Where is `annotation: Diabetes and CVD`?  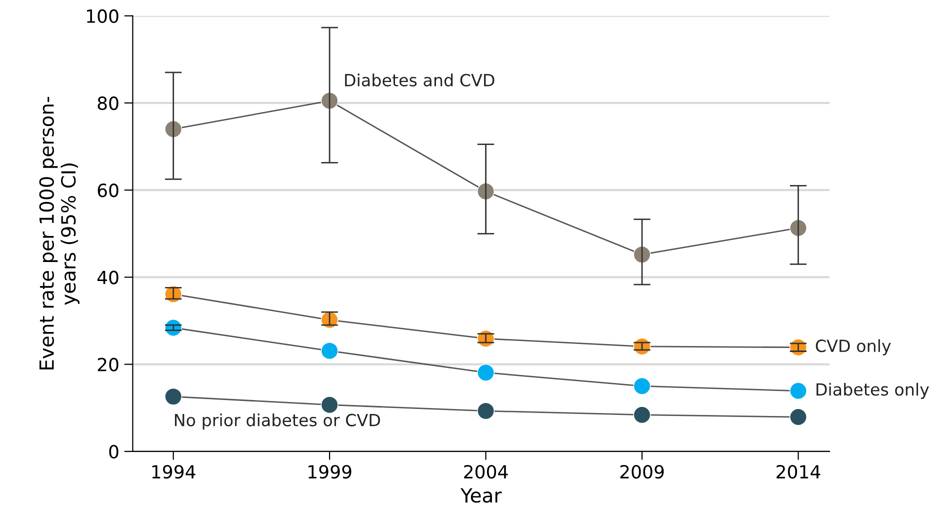 annotation: Diabetes and CVD is located at coordinates (419, 80).